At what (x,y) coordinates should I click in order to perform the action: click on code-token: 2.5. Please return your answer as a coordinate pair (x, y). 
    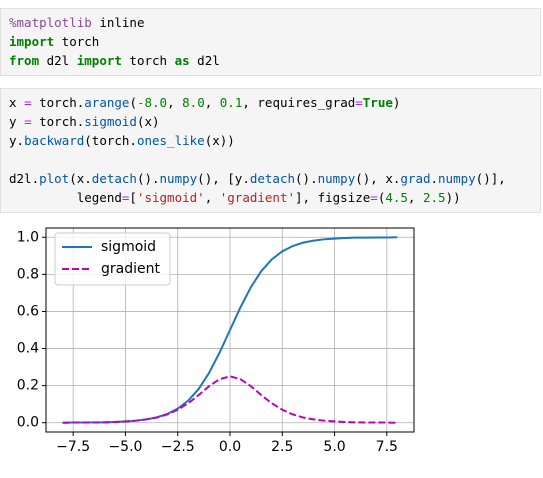
    Looking at the image, I should click on (434, 197).